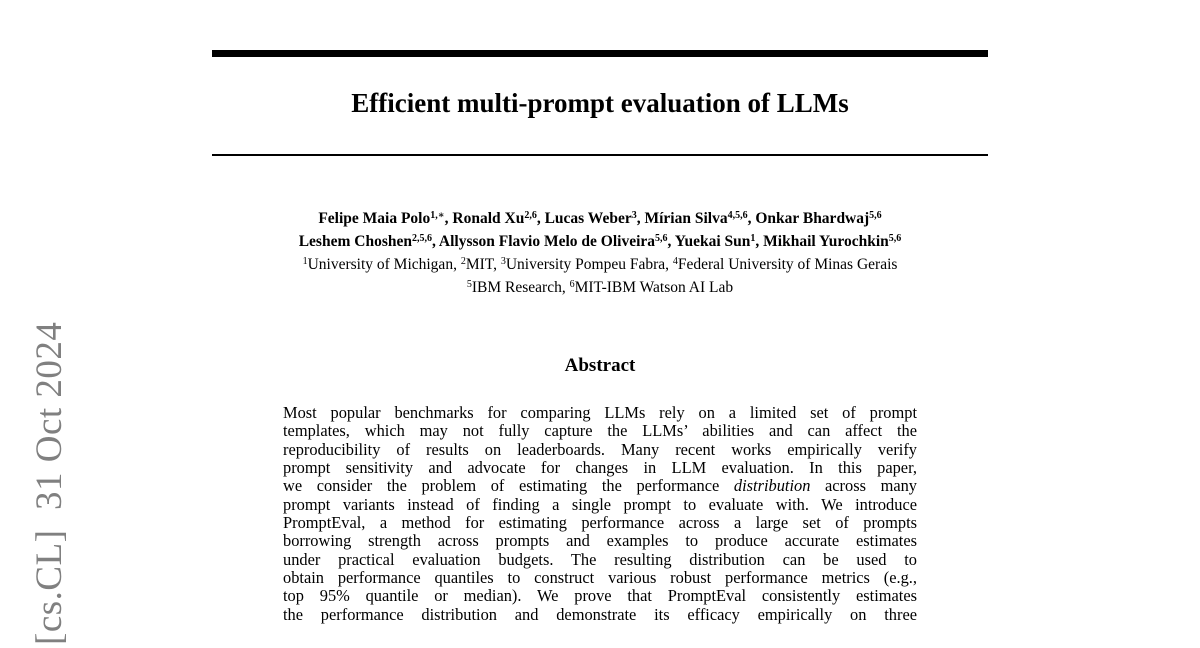  What do you see at coordinates (572, 284) in the screenshot?
I see `affiliation-number: 6` at bounding box center [572, 284].